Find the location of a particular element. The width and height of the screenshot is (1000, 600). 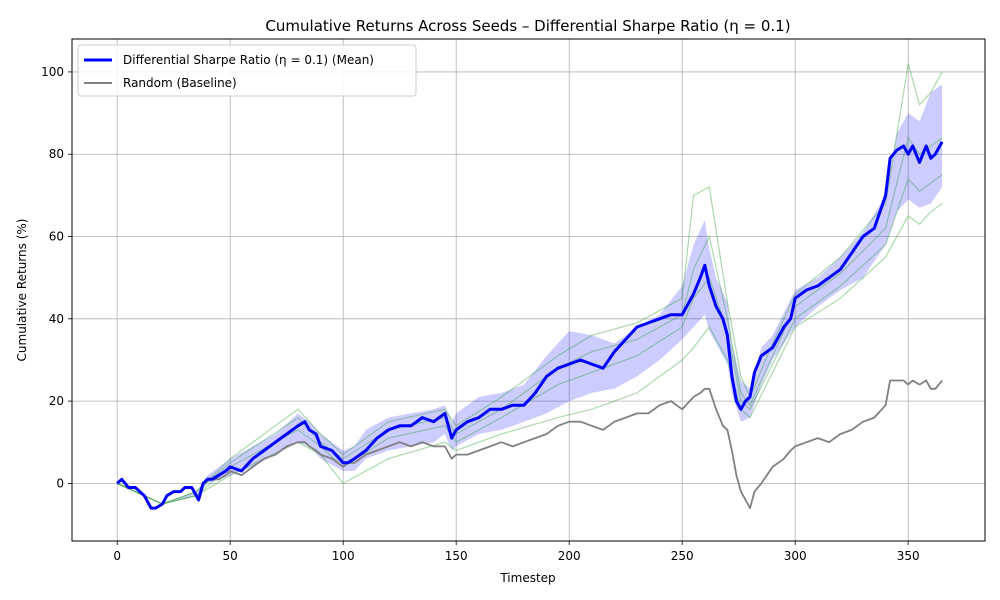

y-axis-label: Cumulative Returns (%) is located at coordinates (22, 290).